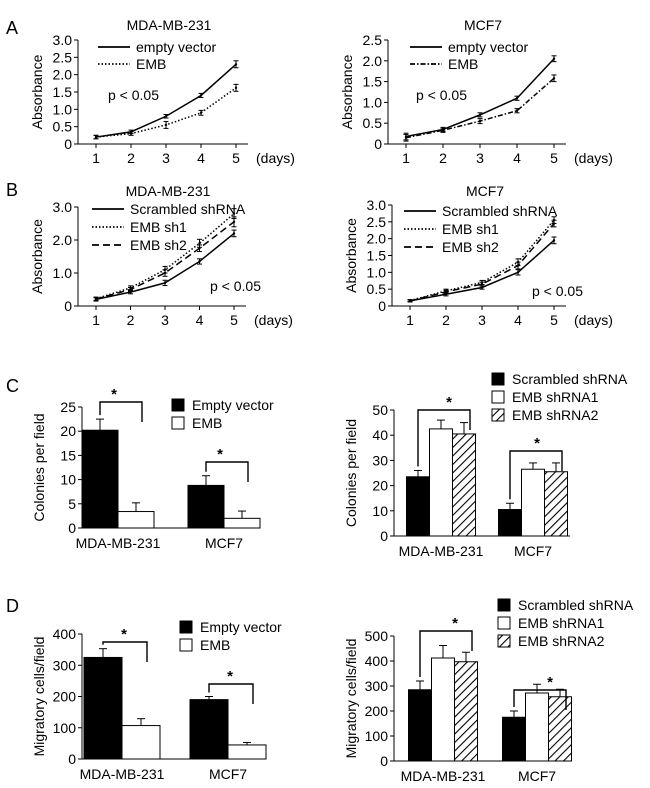 The width and height of the screenshot is (650, 788). Describe the element at coordinates (168, 191) in the screenshot. I see `chart-title-b1: MDA-MB-231` at that location.